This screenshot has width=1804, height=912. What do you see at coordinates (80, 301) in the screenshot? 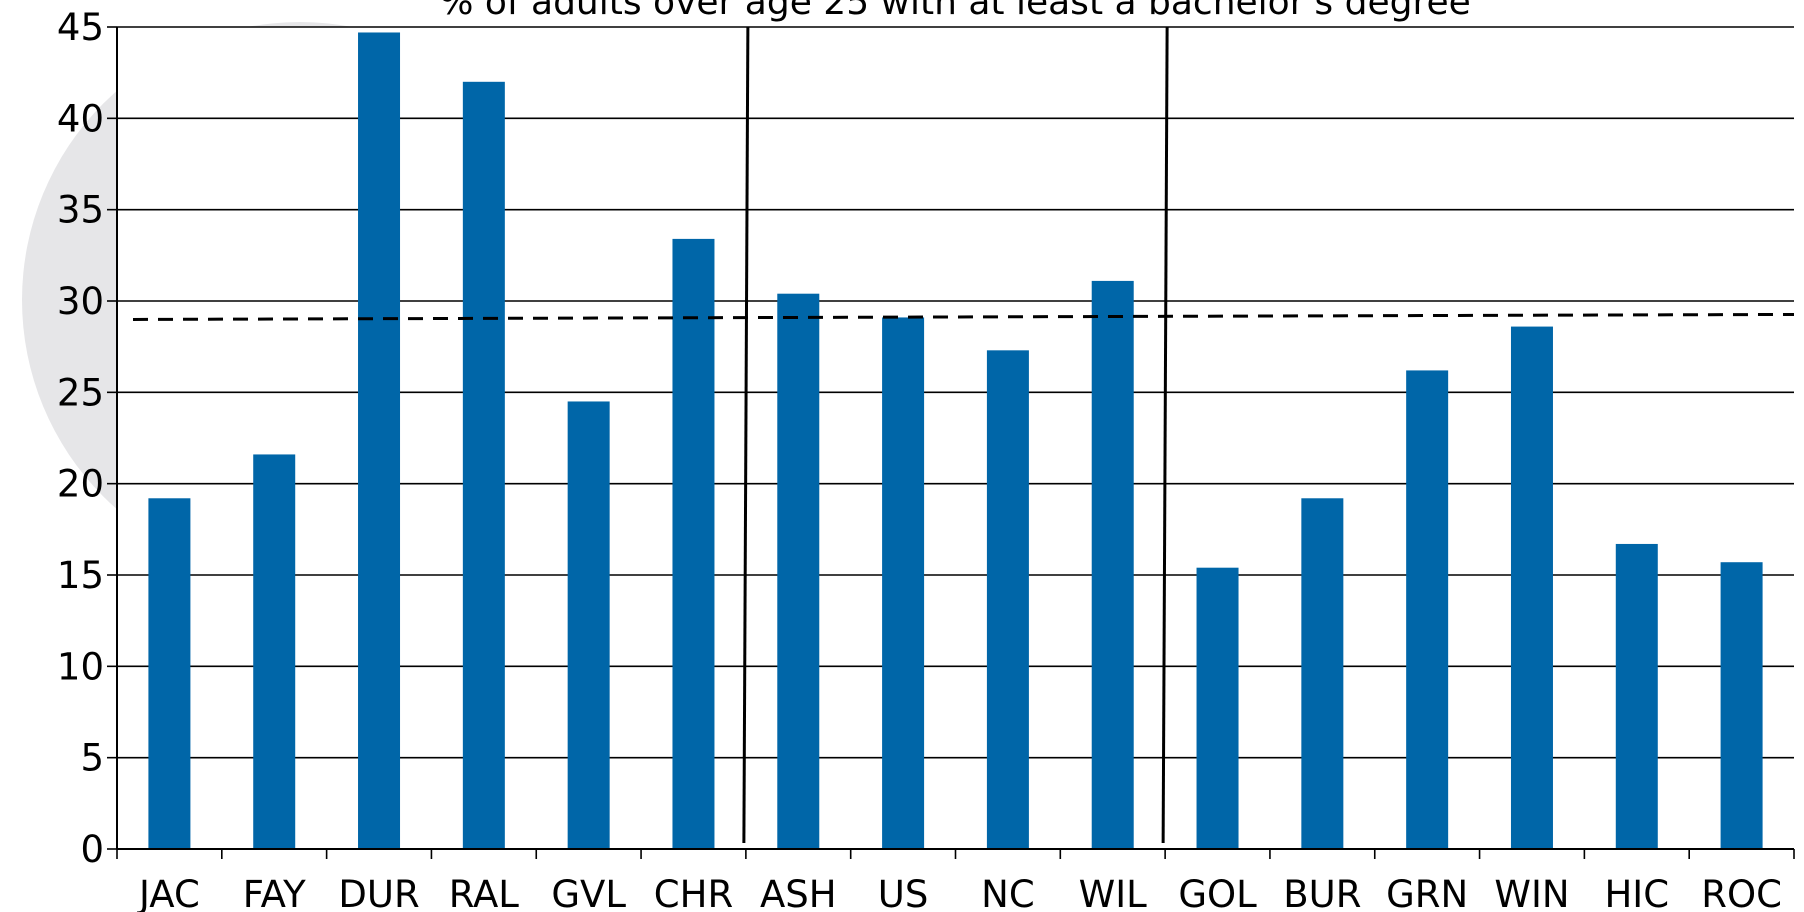
I see `y-tick-label: 30` at bounding box center [80, 301].